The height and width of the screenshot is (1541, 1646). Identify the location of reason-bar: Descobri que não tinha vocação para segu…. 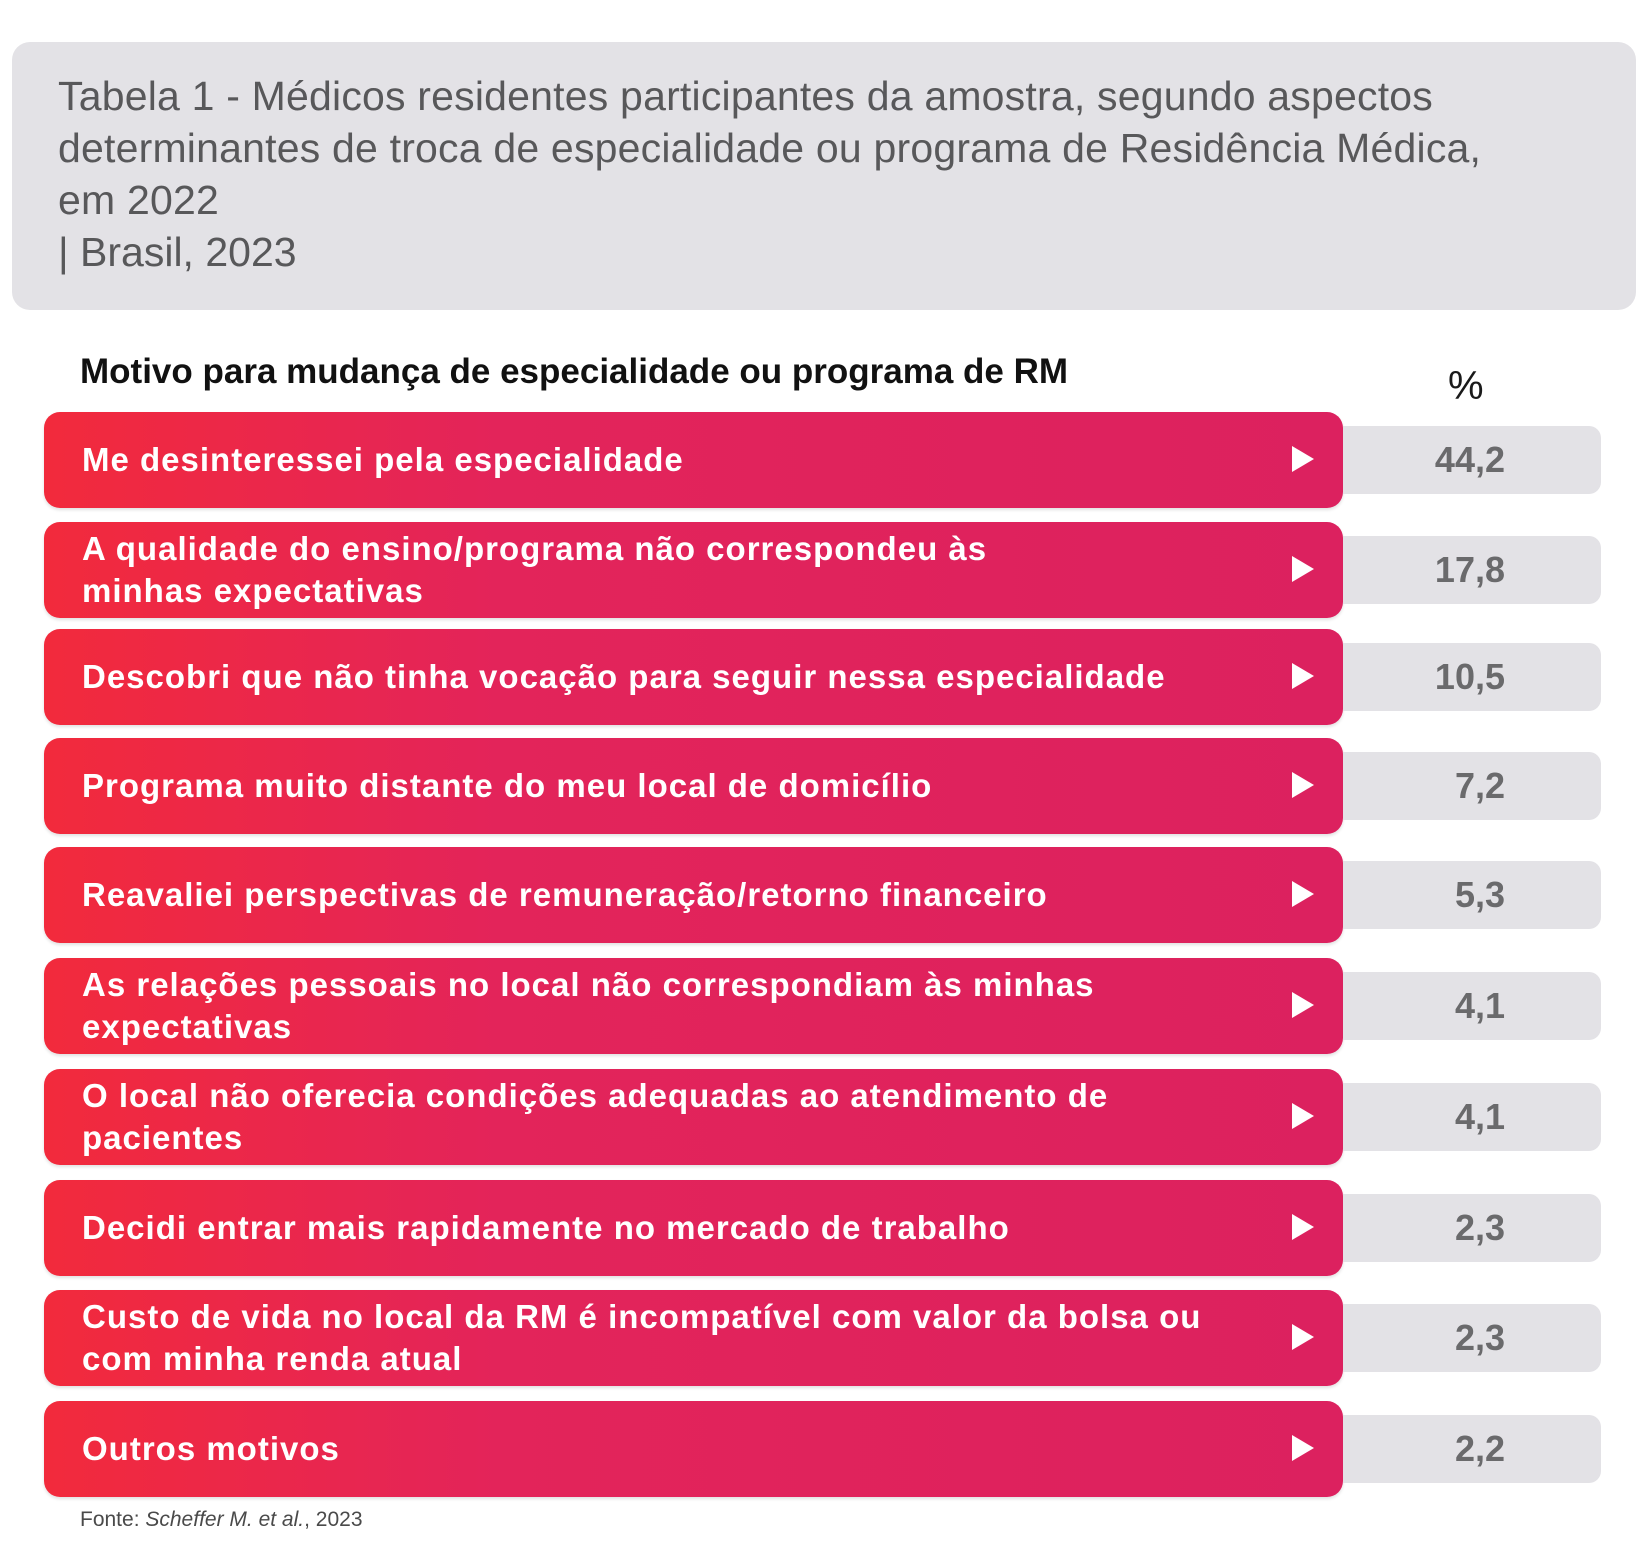
(693, 677).